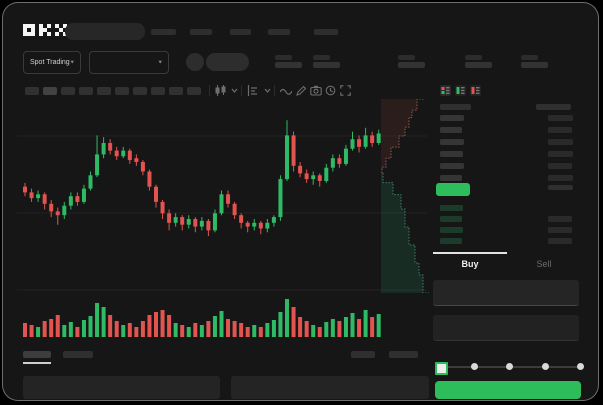 The width and height of the screenshot is (603, 405). What do you see at coordinates (453, 189) in the screenshot?
I see `last-price-chip` at bounding box center [453, 189].